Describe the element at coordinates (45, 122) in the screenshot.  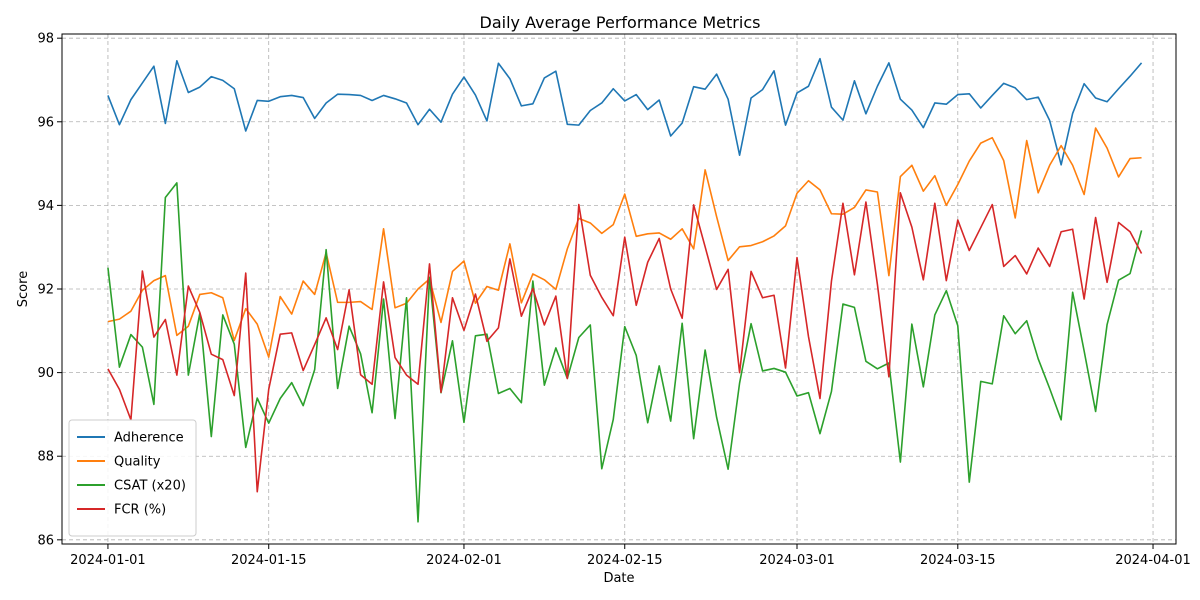
I see `y-tick-label: 96` at that location.